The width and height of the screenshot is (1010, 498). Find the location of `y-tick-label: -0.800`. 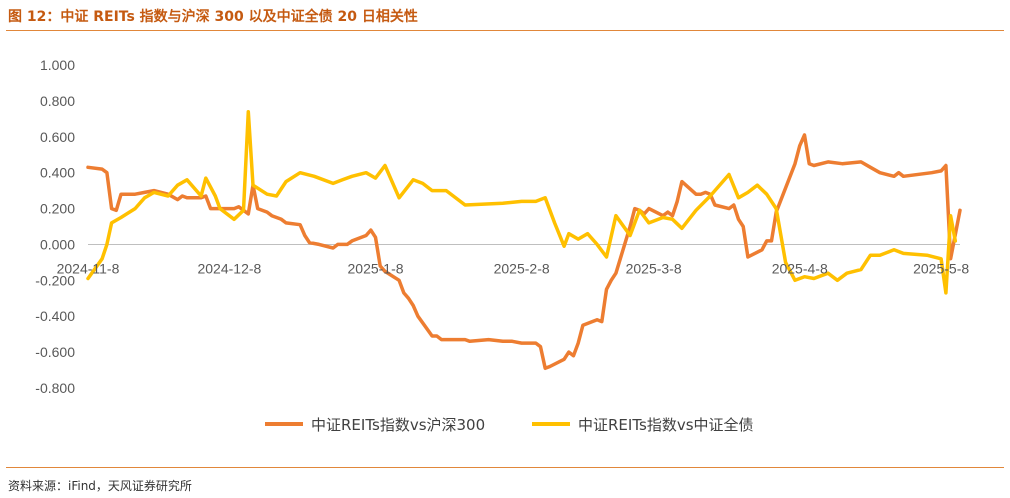

y-tick-label: -0.800 is located at coordinates (55, 388).